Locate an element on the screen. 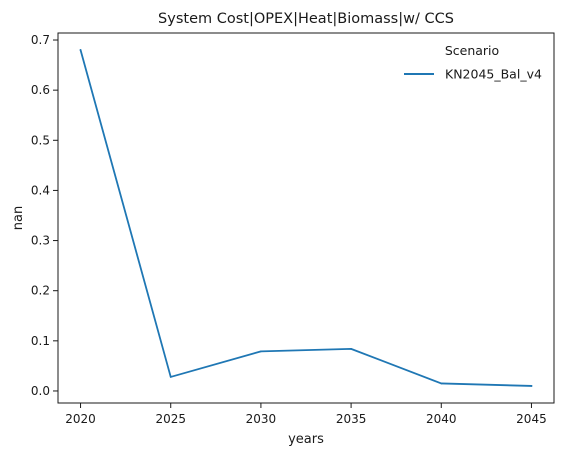  y-tick-label: 0.4 is located at coordinates (40, 190).